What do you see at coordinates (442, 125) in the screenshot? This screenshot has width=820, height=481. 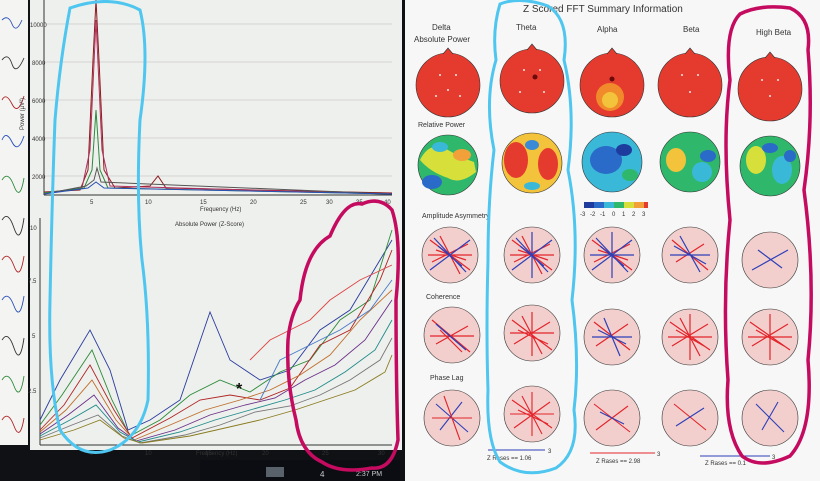 I see `row-relative-power: Relative Power` at bounding box center [442, 125].